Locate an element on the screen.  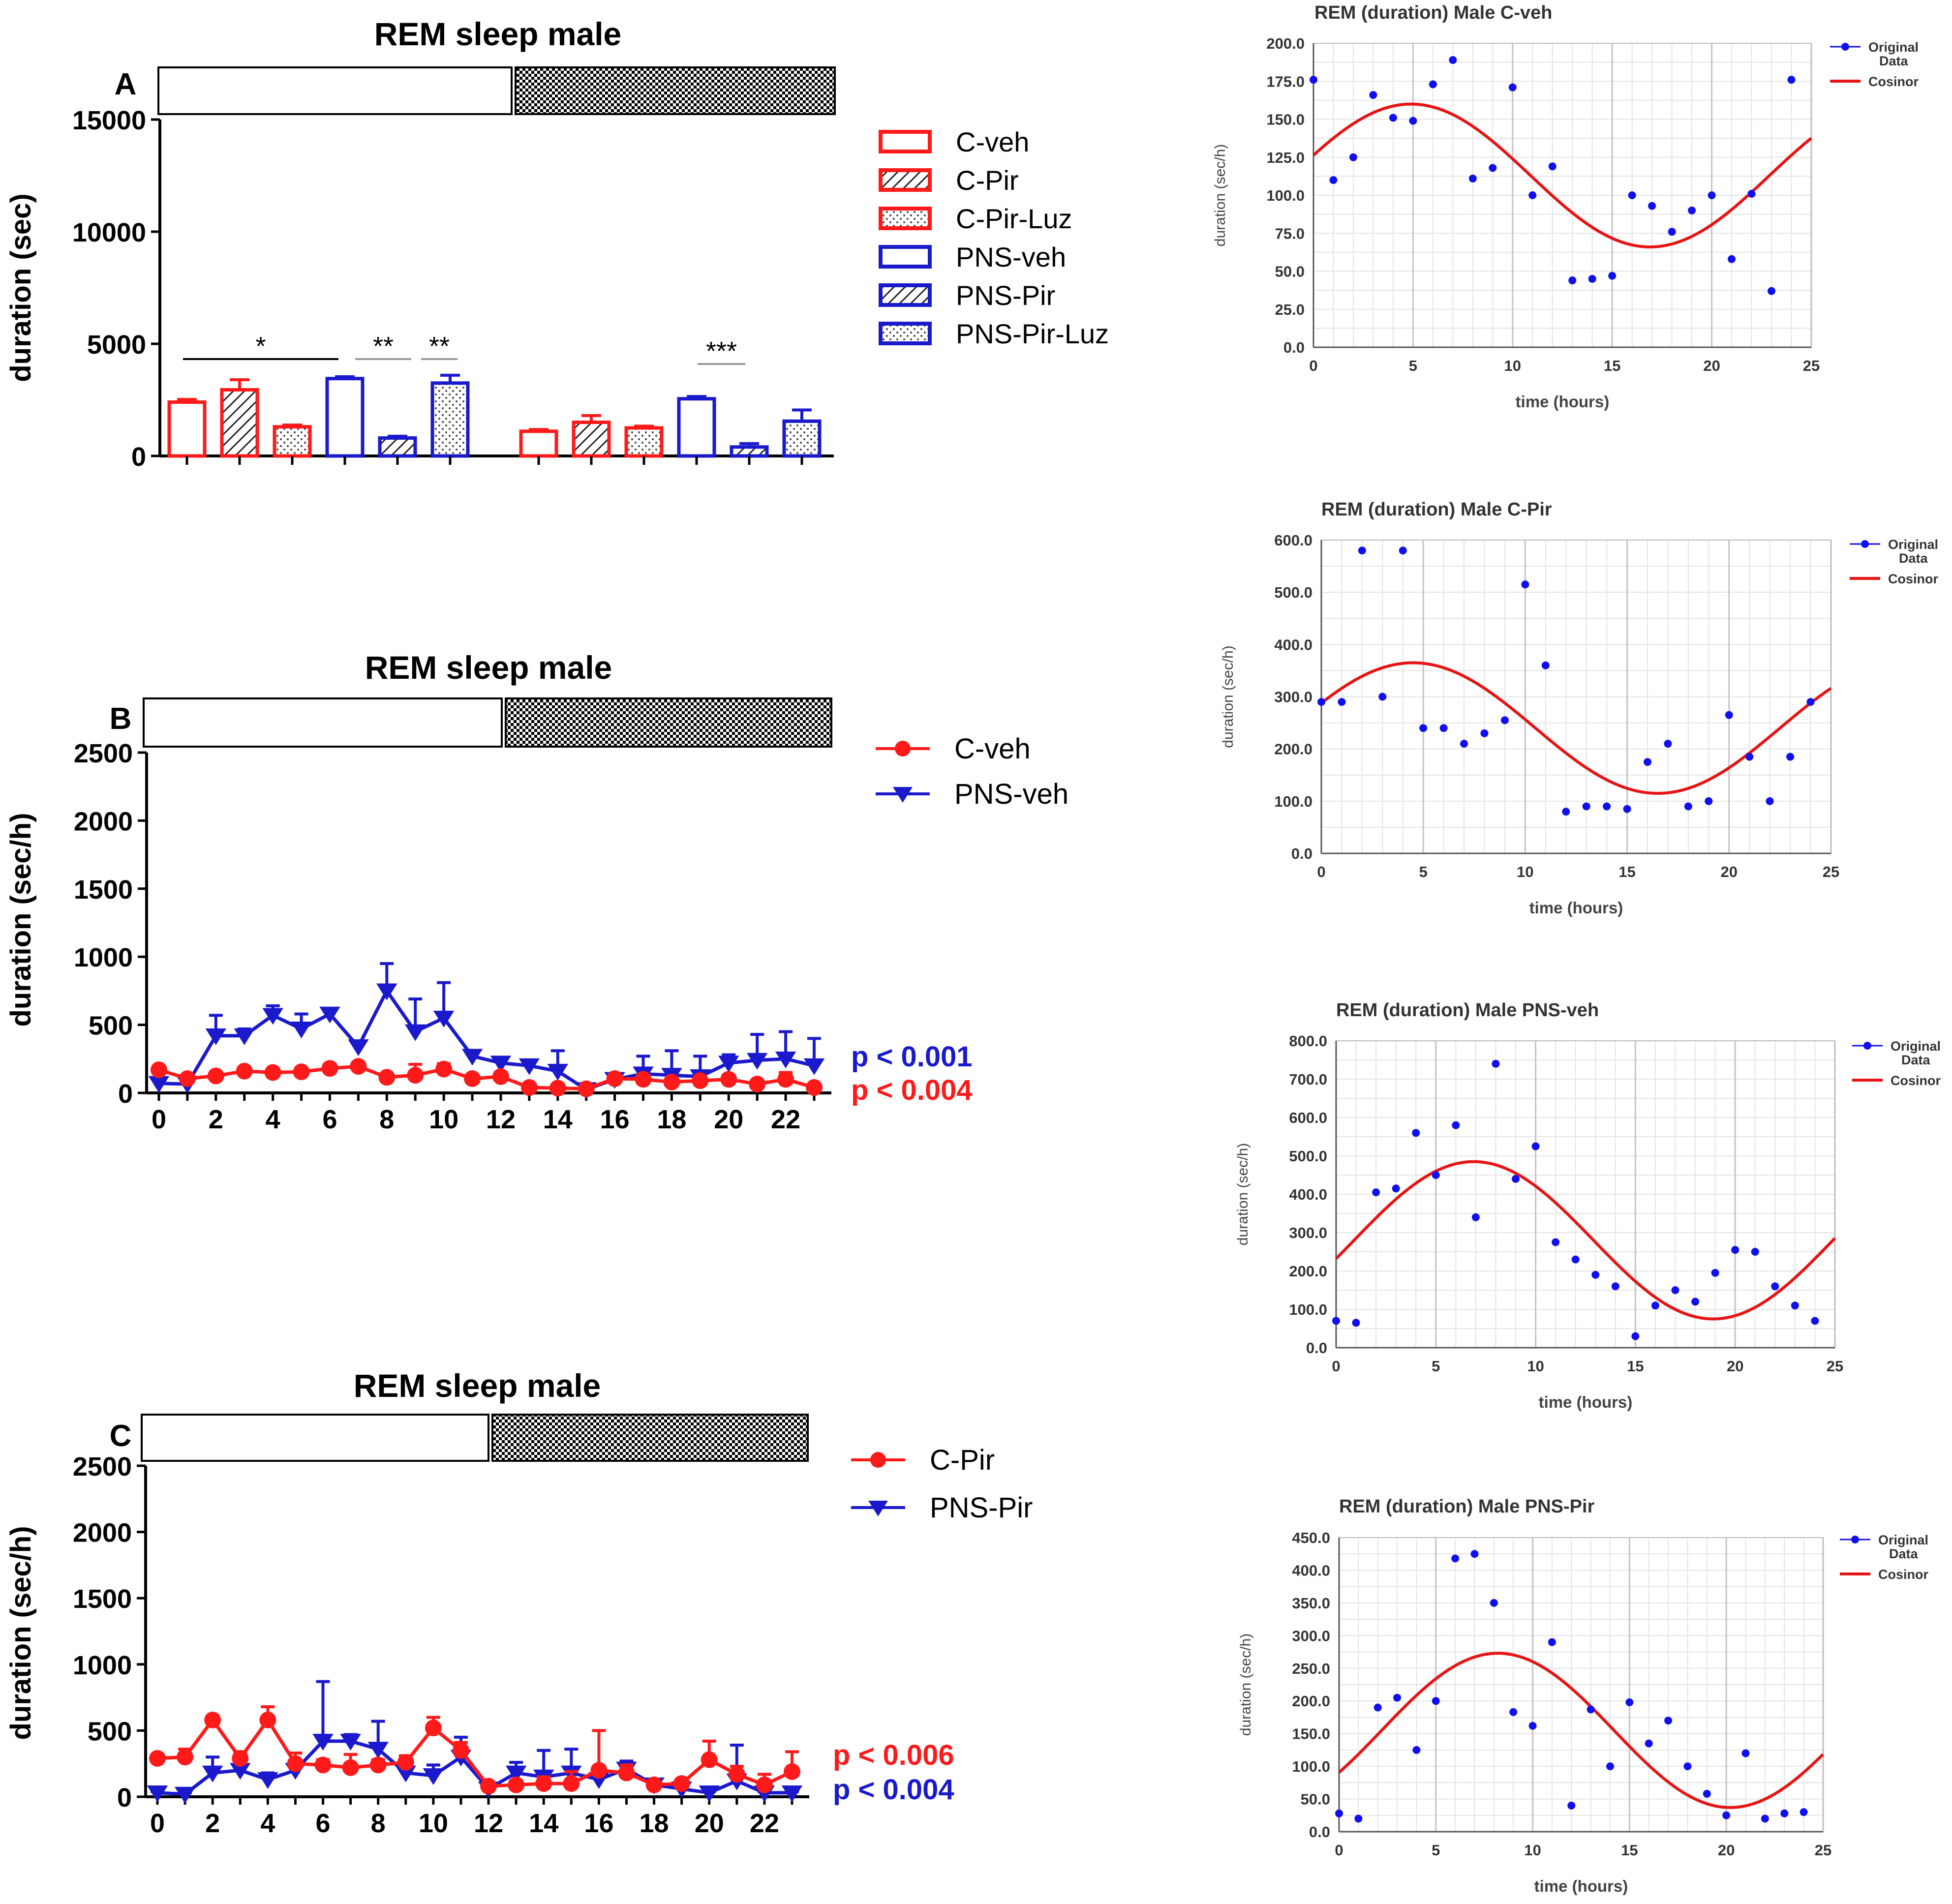
x-tick-label: 10 is located at coordinates (433, 1823).